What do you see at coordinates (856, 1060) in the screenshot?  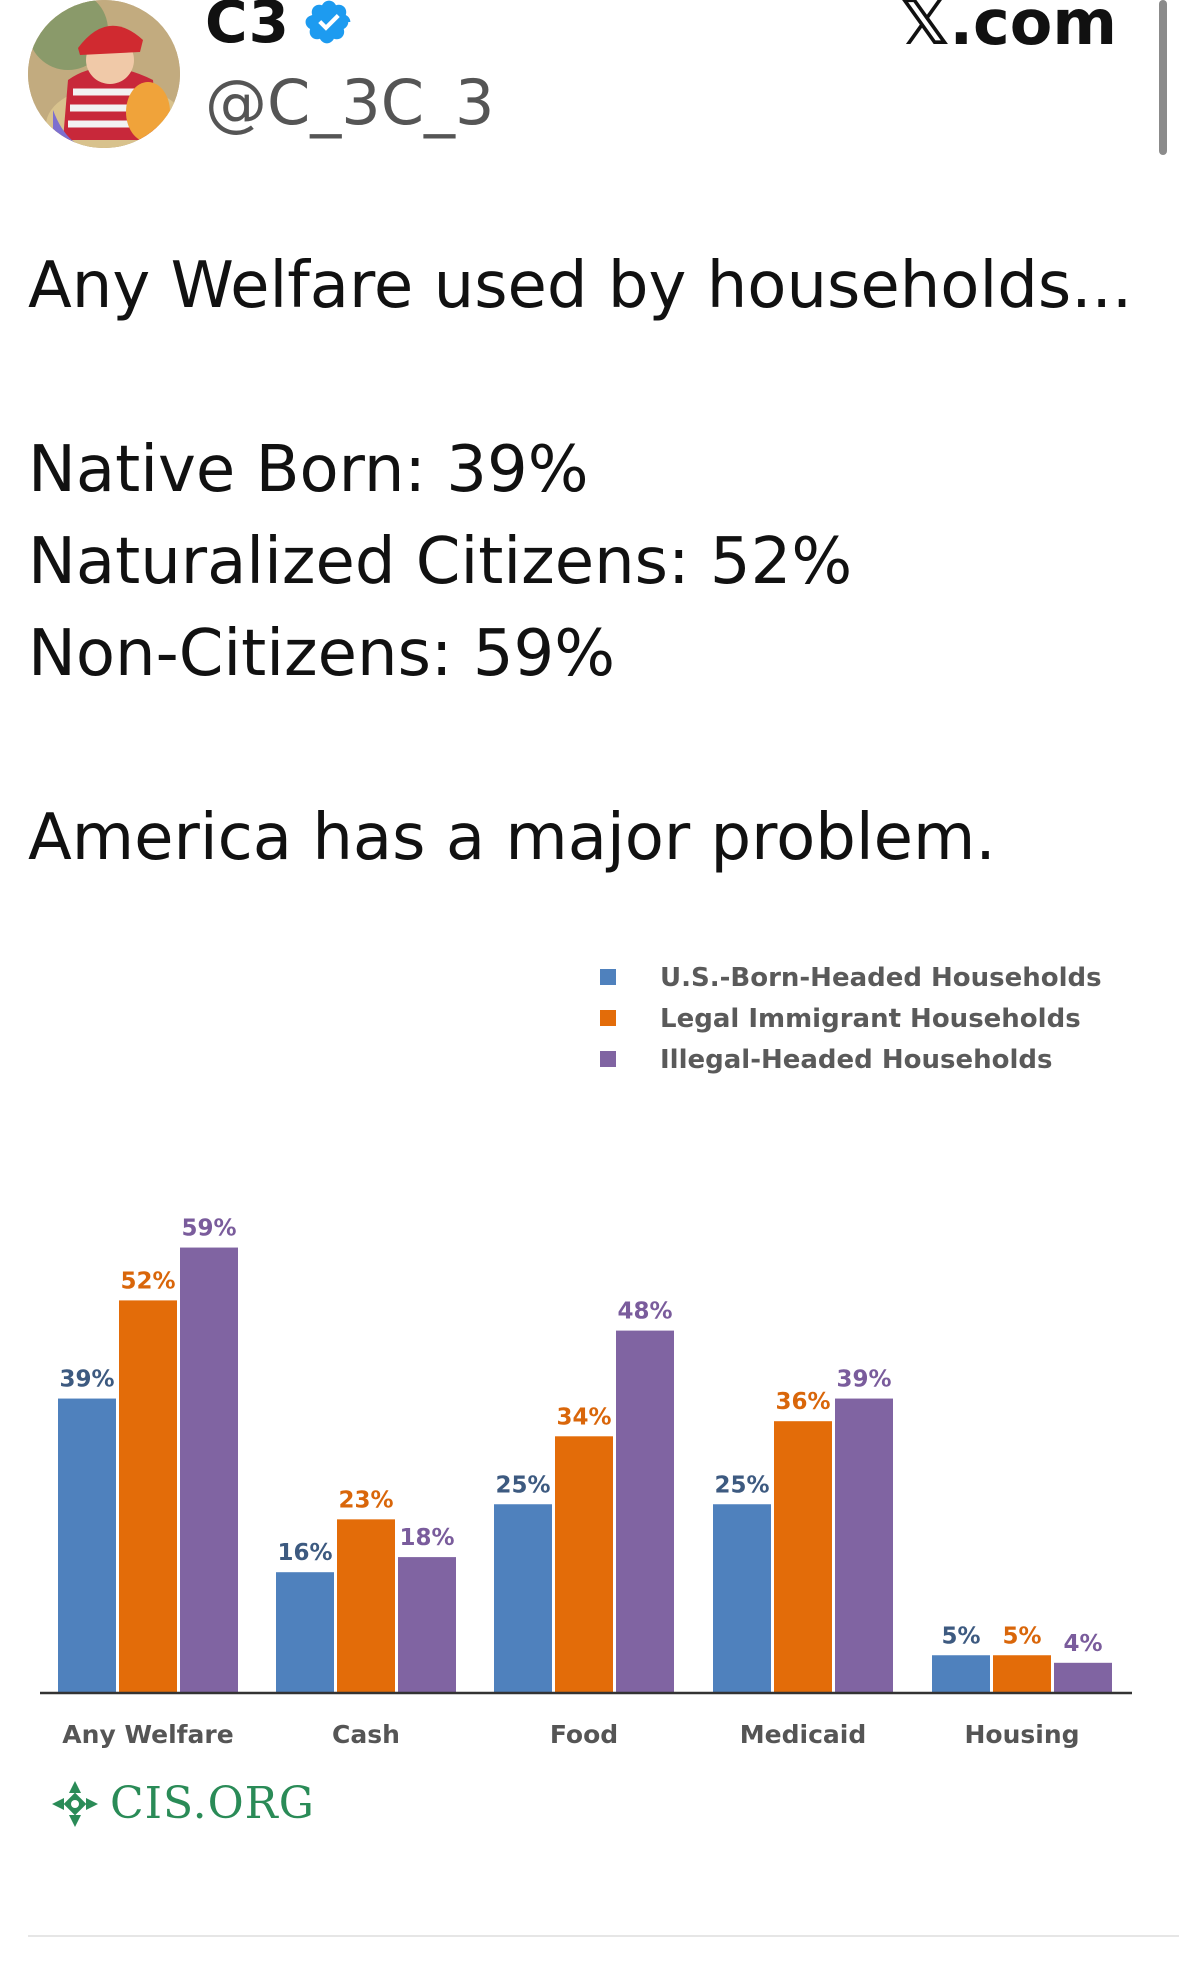 I see `legend-label: Illegal-Headed Households` at bounding box center [856, 1060].